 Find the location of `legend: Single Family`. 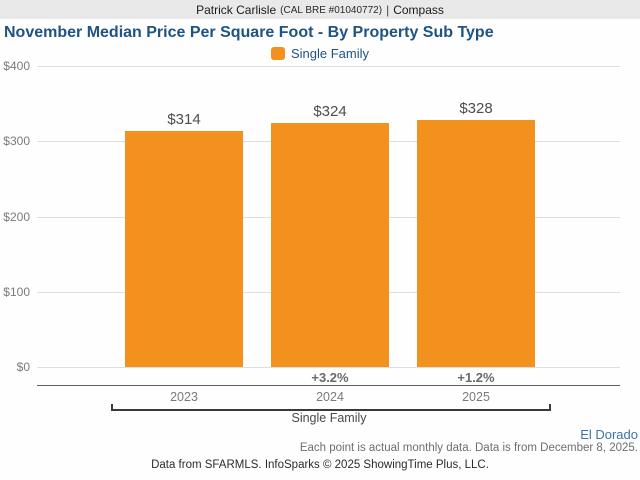

legend: Single Family is located at coordinates (320, 53).